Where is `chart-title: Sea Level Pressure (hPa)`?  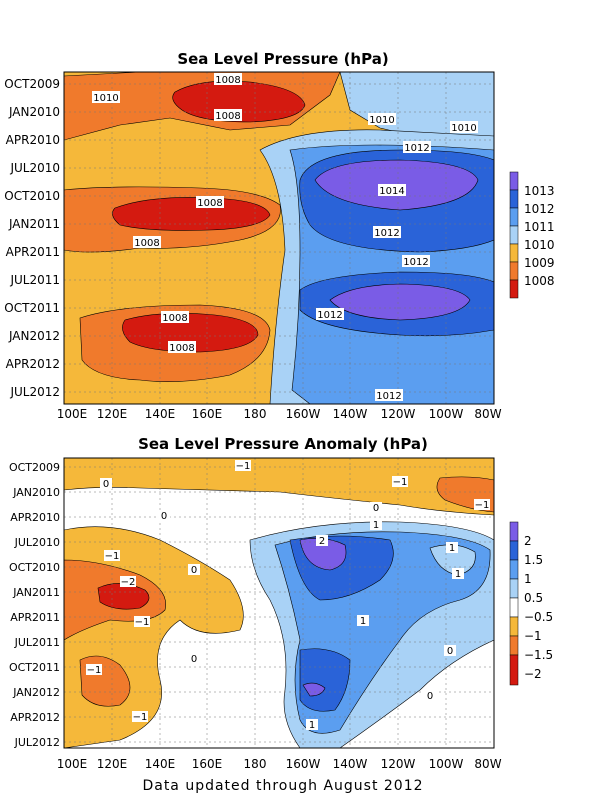
chart-title: Sea Level Pressure (hPa) is located at coordinates (282, 59).